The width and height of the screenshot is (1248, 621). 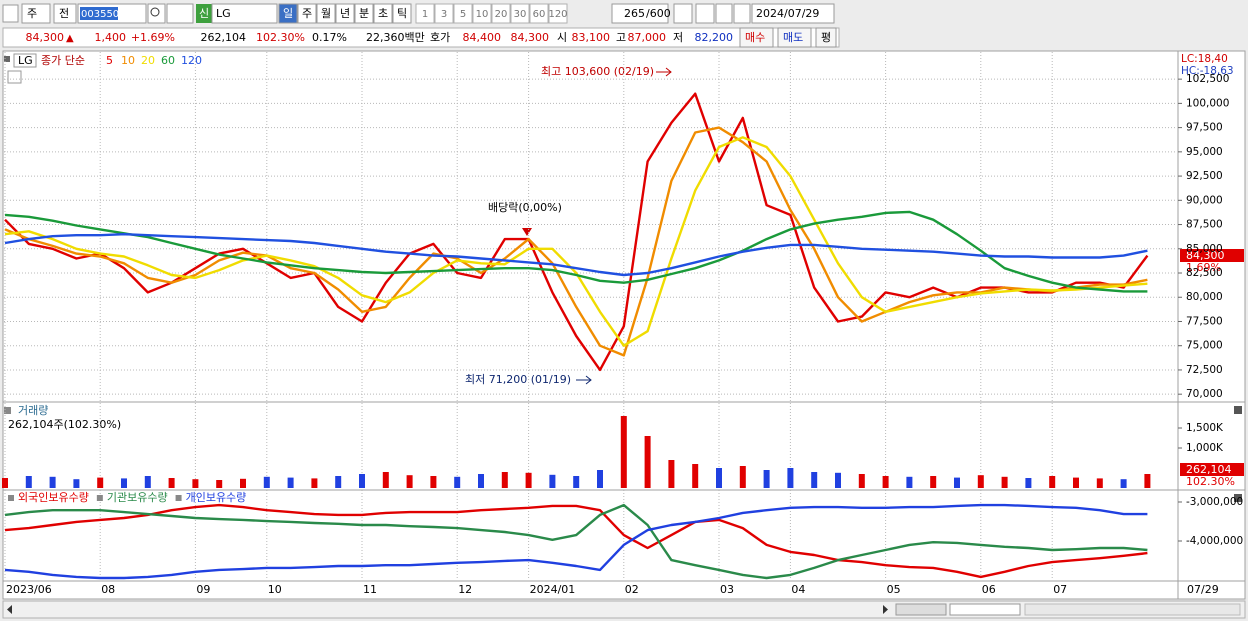 What do you see at coordinates (14, 77) in the screenshot?
I see `table-icon` at bounding box center [14, 77].